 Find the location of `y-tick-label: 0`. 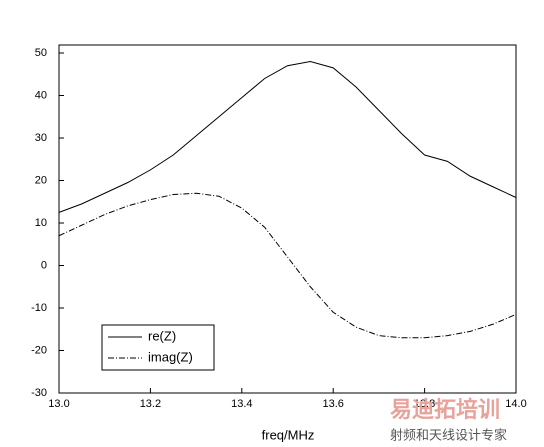

y-tick-label: 0 is located at coordinates (44, 265).